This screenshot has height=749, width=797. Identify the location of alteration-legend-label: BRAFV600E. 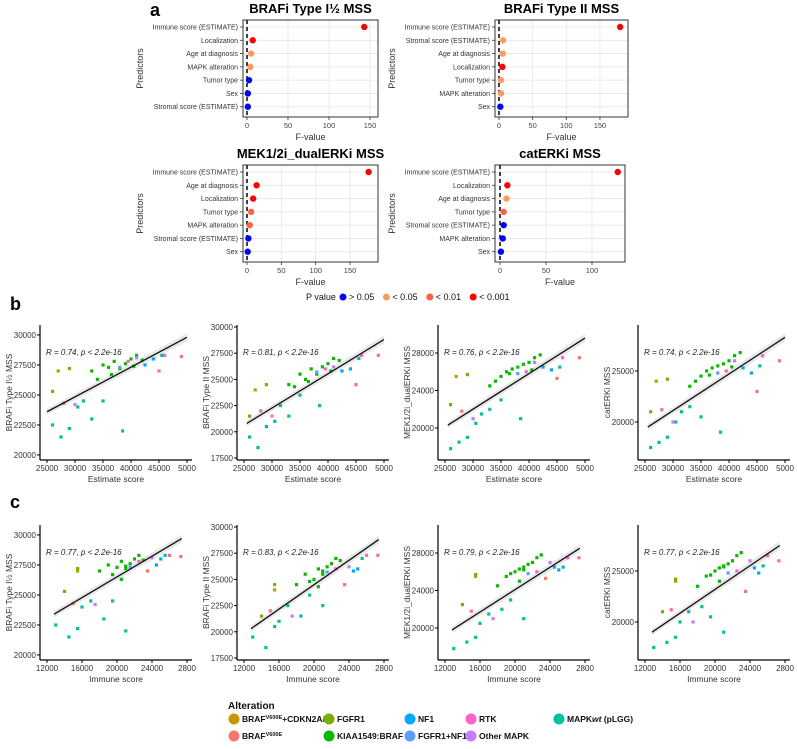
(262, 736).